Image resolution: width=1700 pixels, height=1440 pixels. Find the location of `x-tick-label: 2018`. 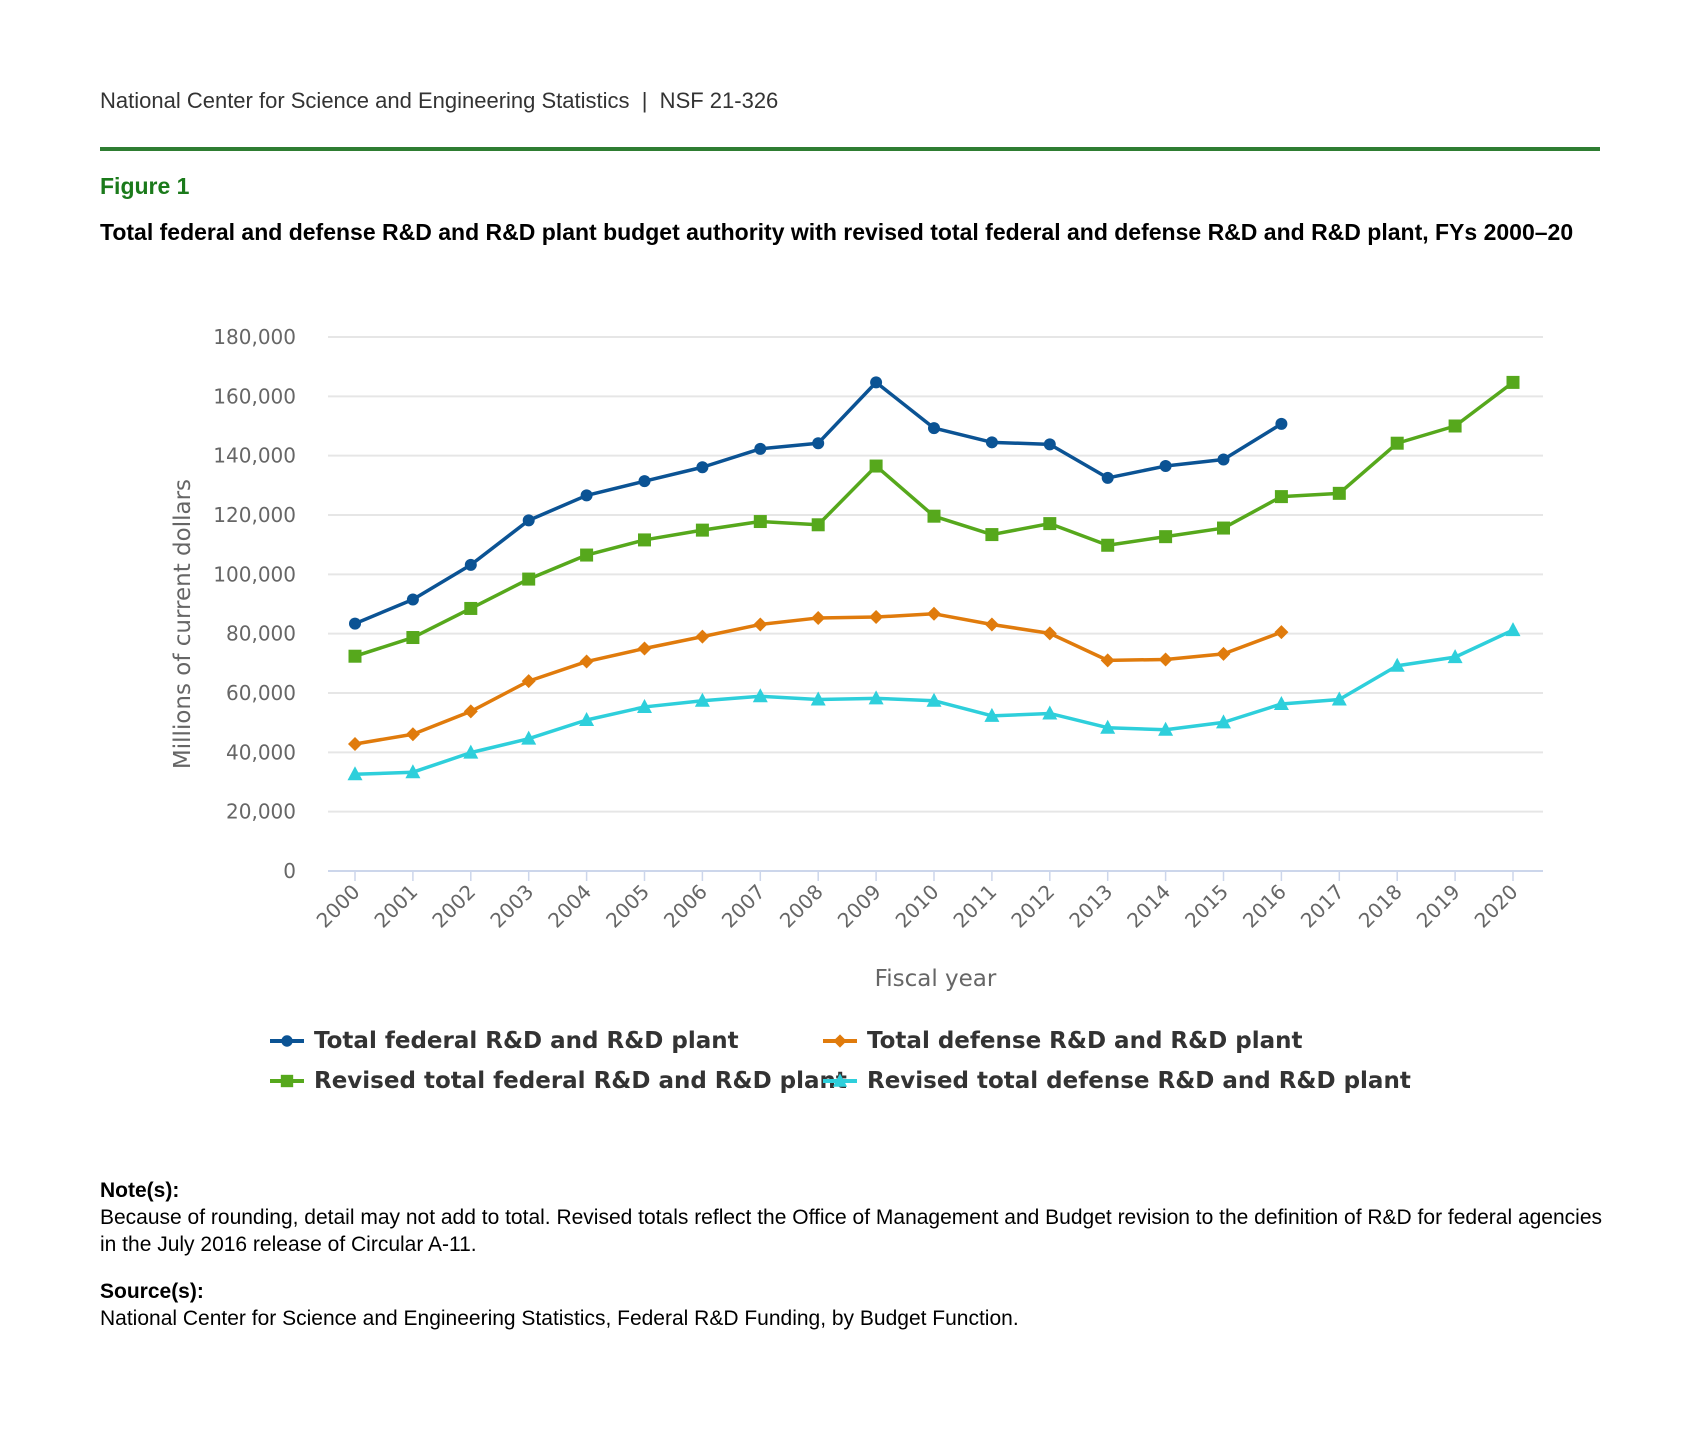

x-tick-label: 2018 is located at coordinates (1380, 906).